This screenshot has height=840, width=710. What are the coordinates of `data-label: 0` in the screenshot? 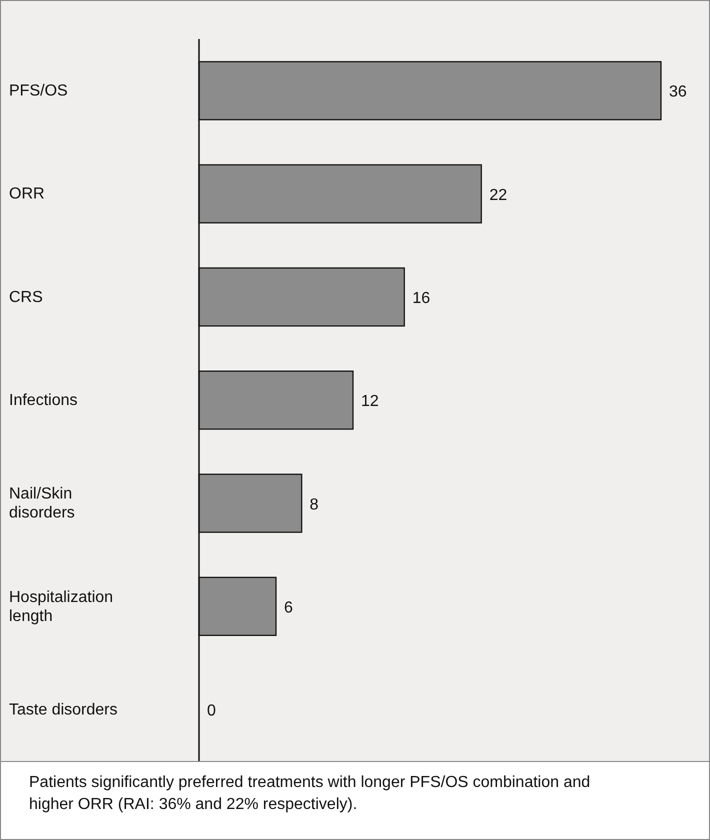 It's located at (211, 711).